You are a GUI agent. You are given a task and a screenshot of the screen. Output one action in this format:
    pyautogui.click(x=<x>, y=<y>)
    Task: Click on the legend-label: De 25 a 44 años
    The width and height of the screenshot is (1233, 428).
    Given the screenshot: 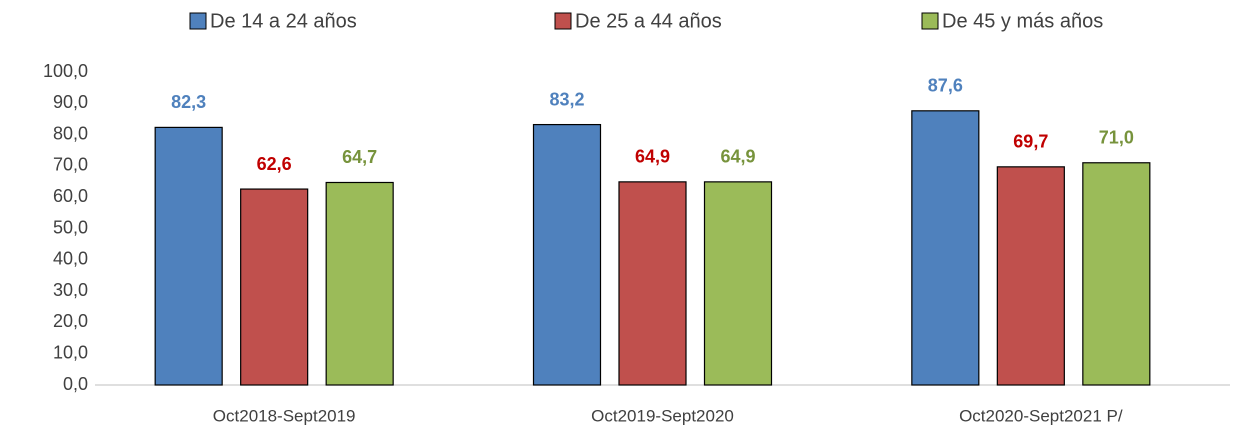 What is the action you would take?
    pyautogui.click(x=648, y=21)
    